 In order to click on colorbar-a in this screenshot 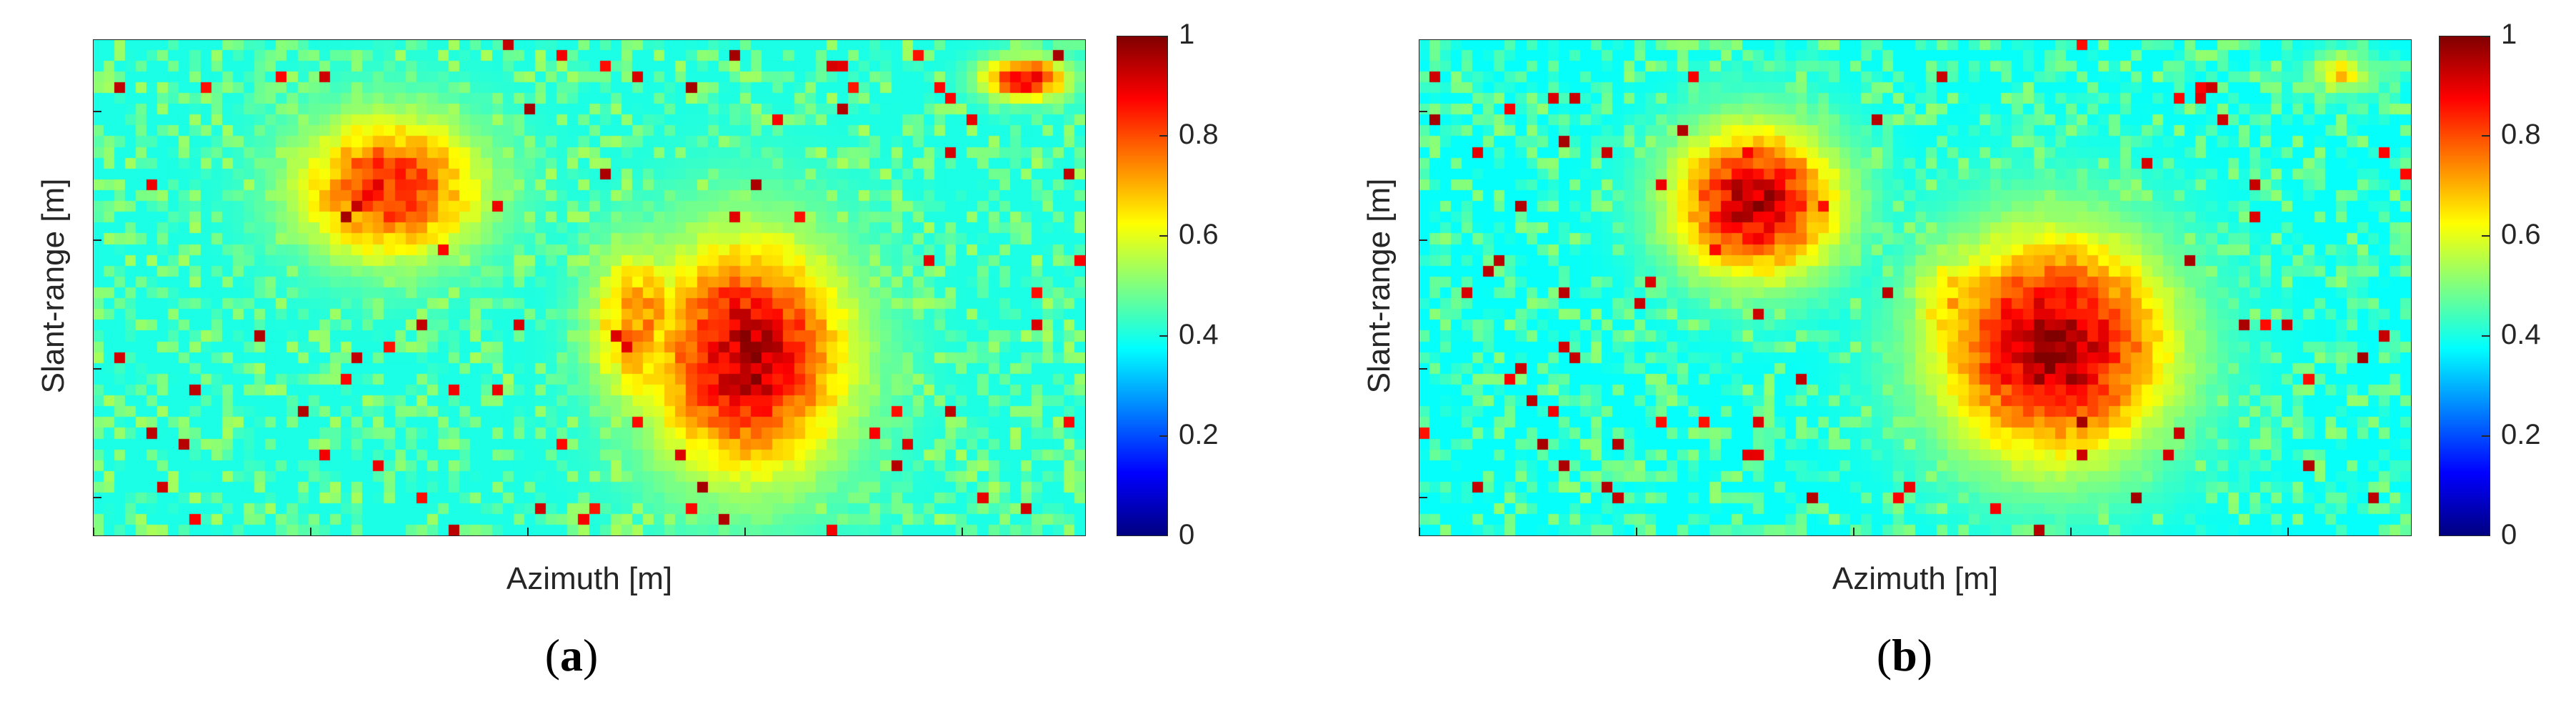, I will do `click(1142, 286)`.